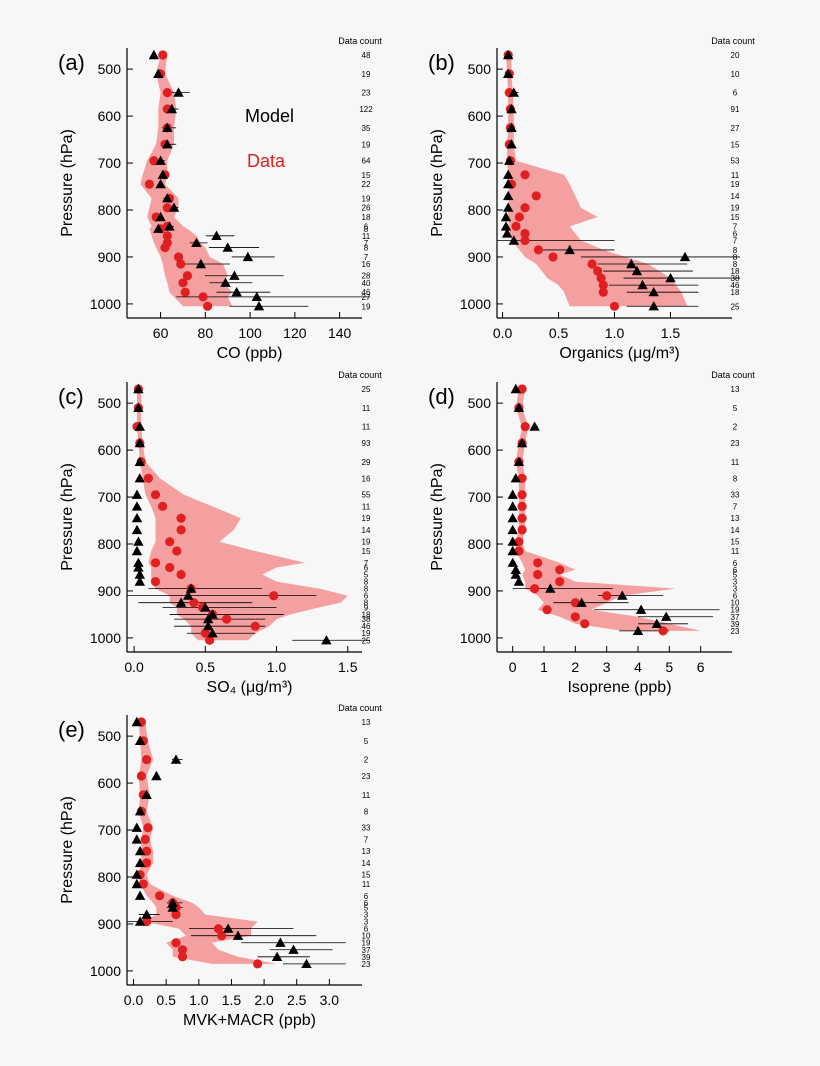  Describe the element at coordinates (480, 403) in the screenshot. I see `y-tick-label: 500` at that location.